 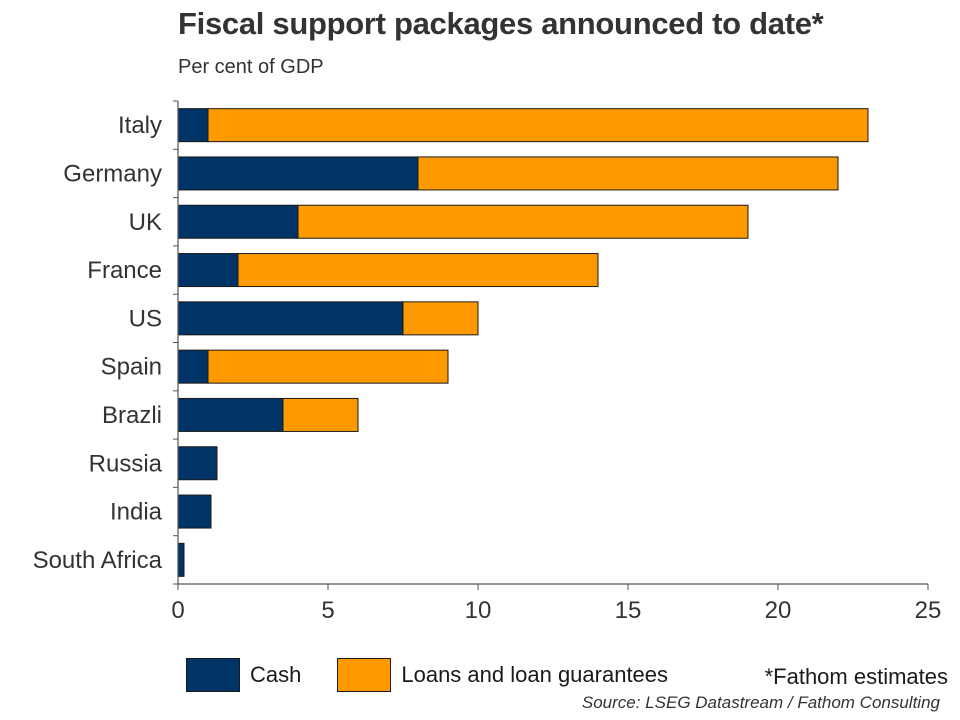 What do you see at coordinates (251, 67) in the screenshot?
I see `chart-subtitle: Per cent of GDP` at bounding box center [251, 67].